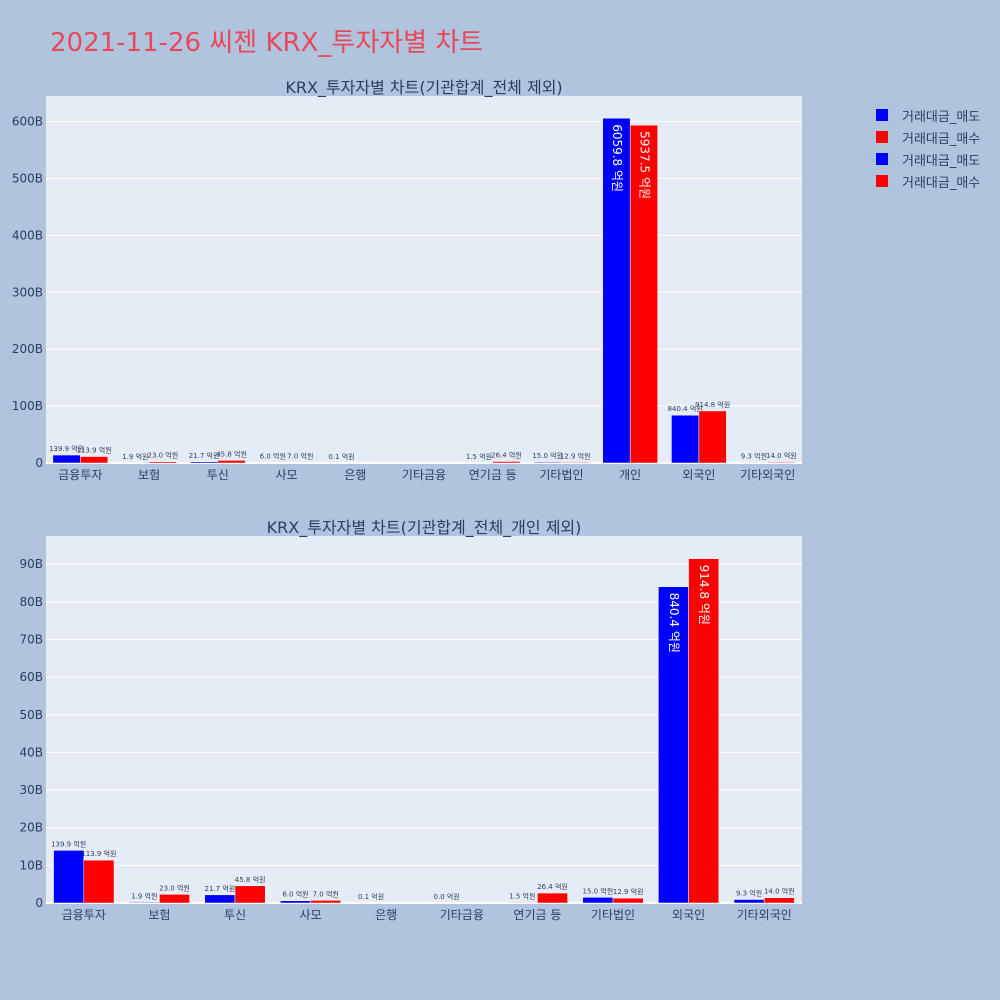  I want to click on legend-label: 거래대금_매수, so click(941, 139).